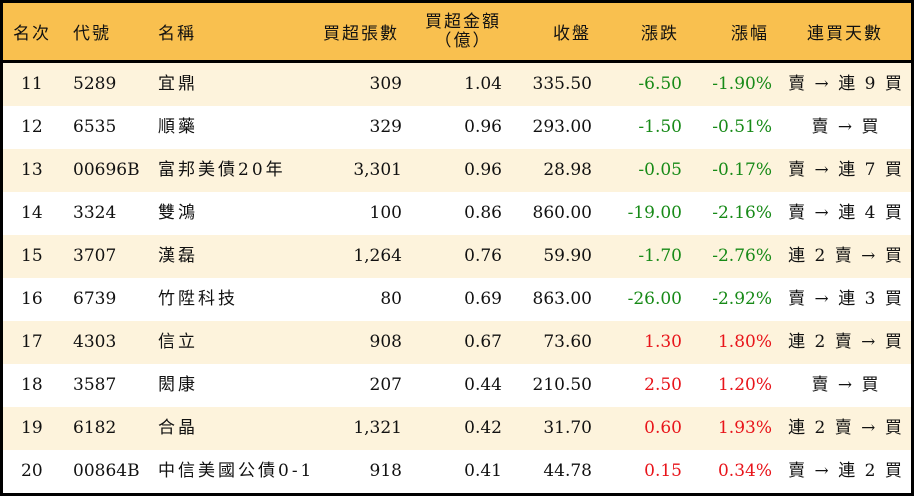 This screenshot has height=496, width=914. Describe the element at coordinates (391, 299) in the screenshot. I see `net-buy-lots-cell: 80` at that location.